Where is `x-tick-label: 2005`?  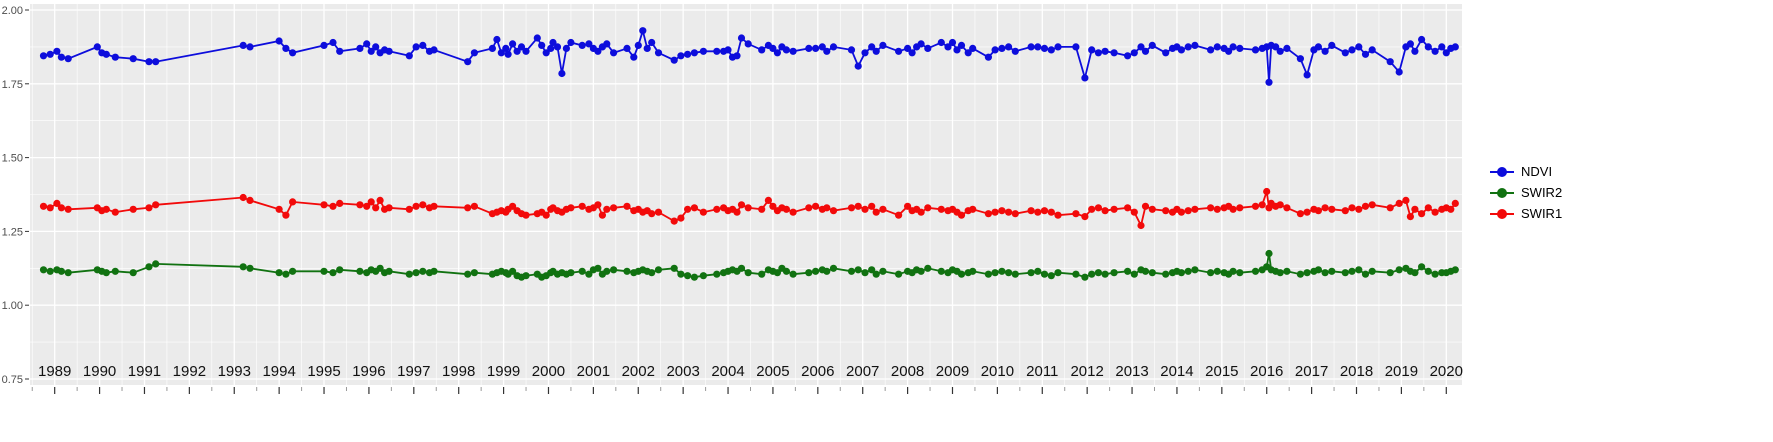 x-tick-label: 2005 is located at coordinates (772, 371).